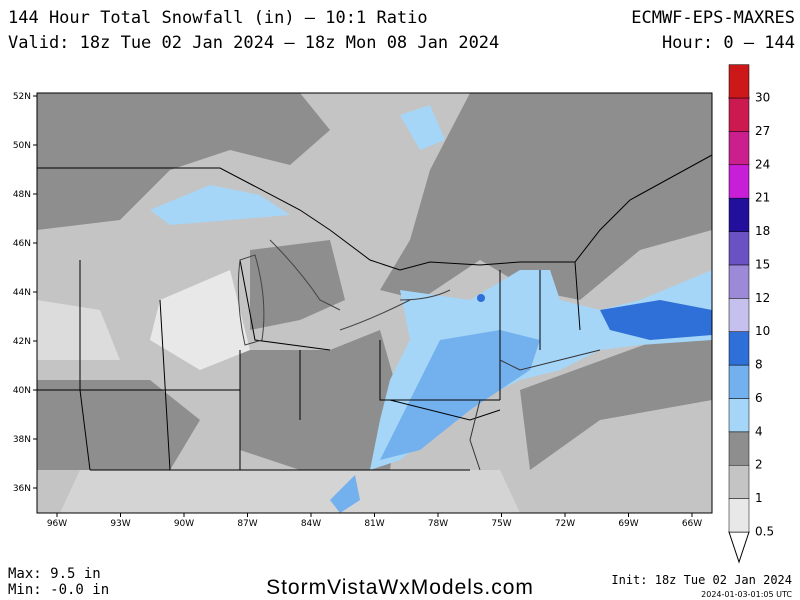 Image resolution: width=800 pixels, height=600 pixels. Describe the element at coordinates (57, 524) in the screenshot. I see `lon-label: 96W` at that location.